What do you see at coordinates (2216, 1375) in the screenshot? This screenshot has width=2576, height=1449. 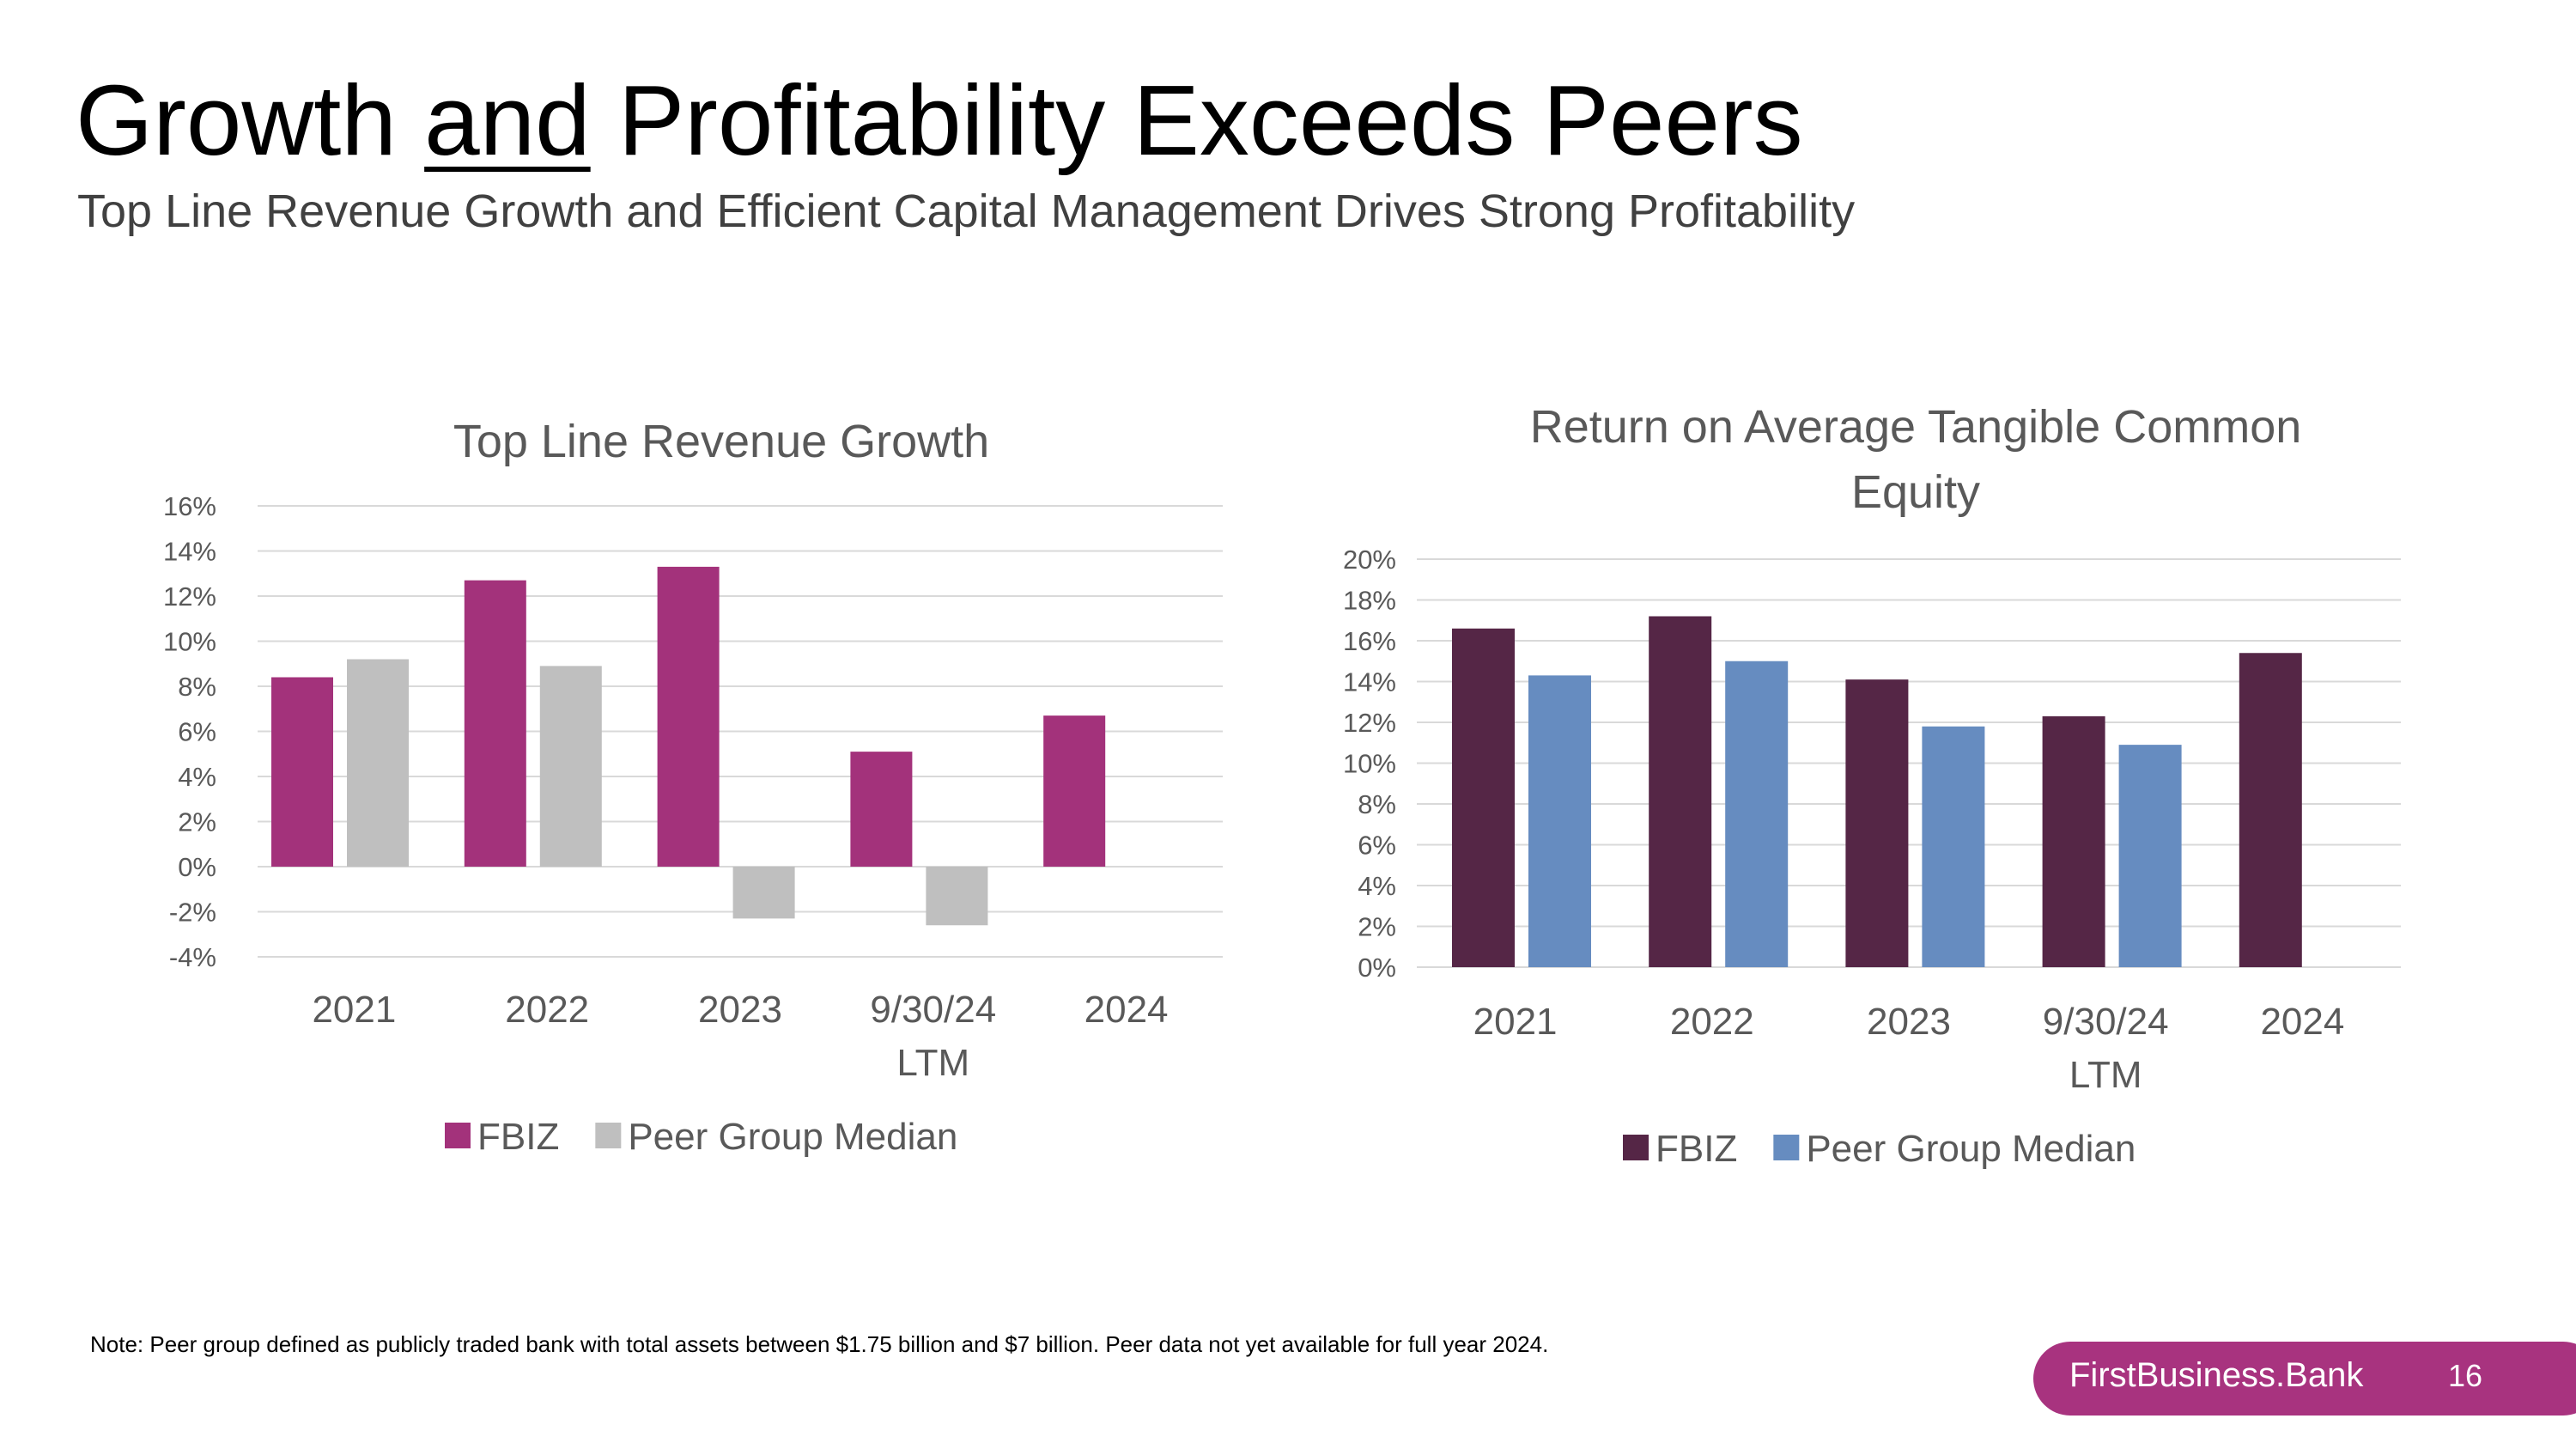 I see `brand-logo-text: FirstBusiness.Bank` at bounding box center [2216, 1375].